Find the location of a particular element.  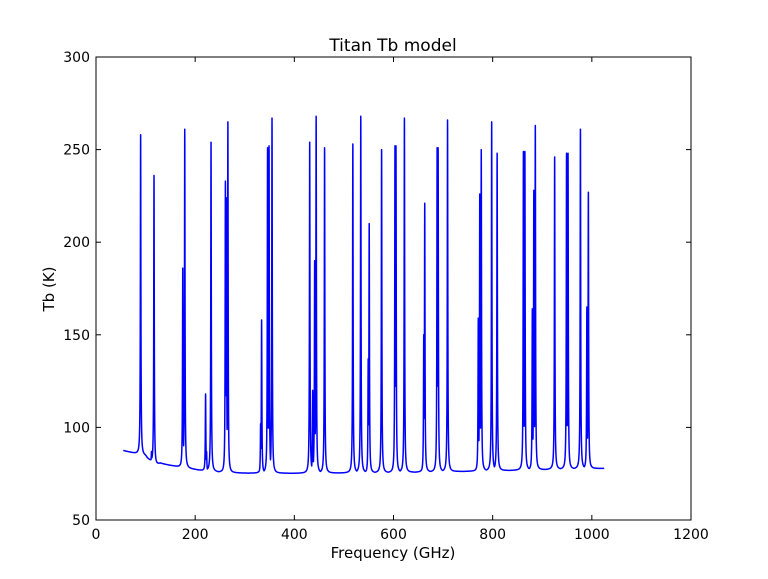

x-tick-label: 400 is located at coordinates (294, 535).